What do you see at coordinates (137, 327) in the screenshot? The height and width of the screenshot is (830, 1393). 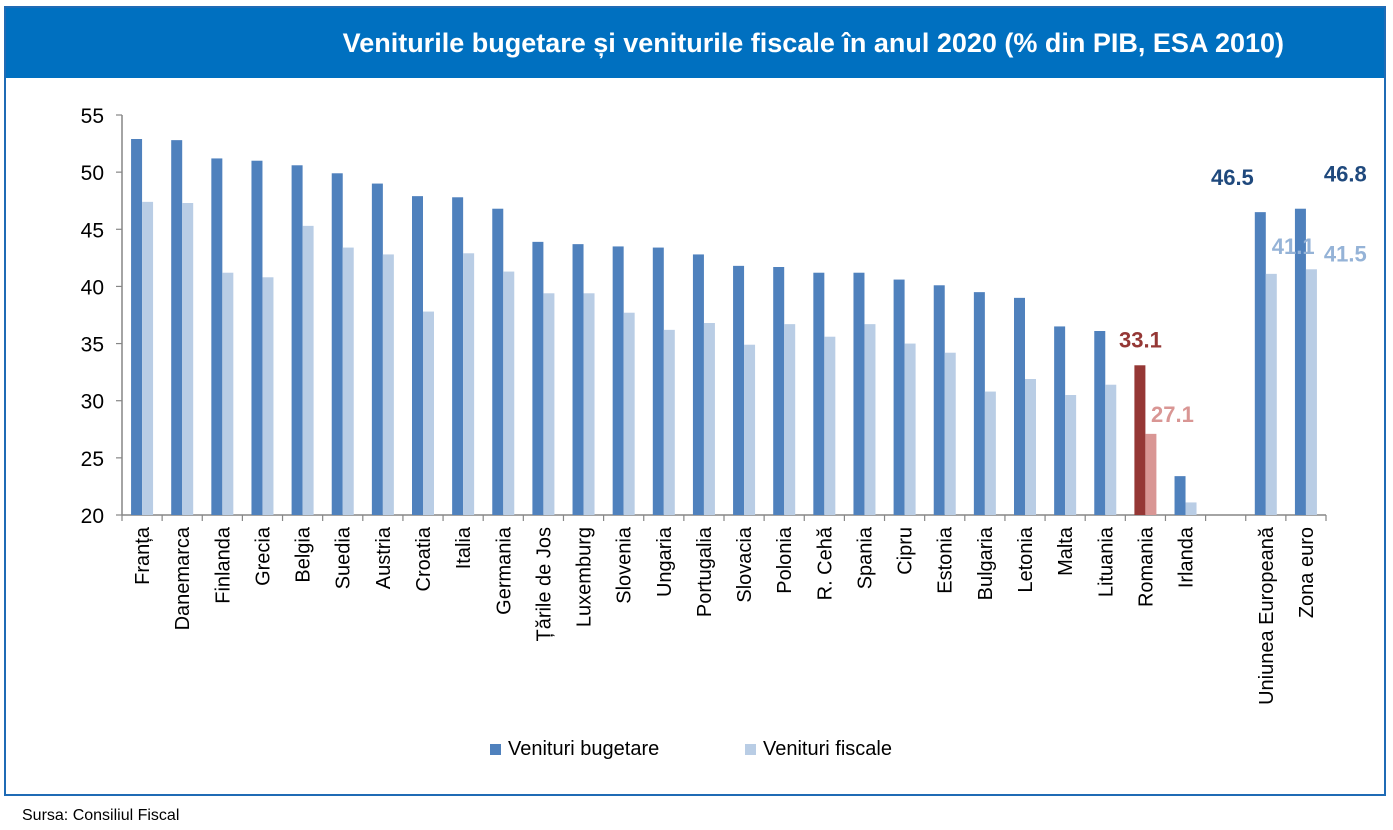 I see `bar-venituri-bugetare-franta` at bounding box center [137, 327].